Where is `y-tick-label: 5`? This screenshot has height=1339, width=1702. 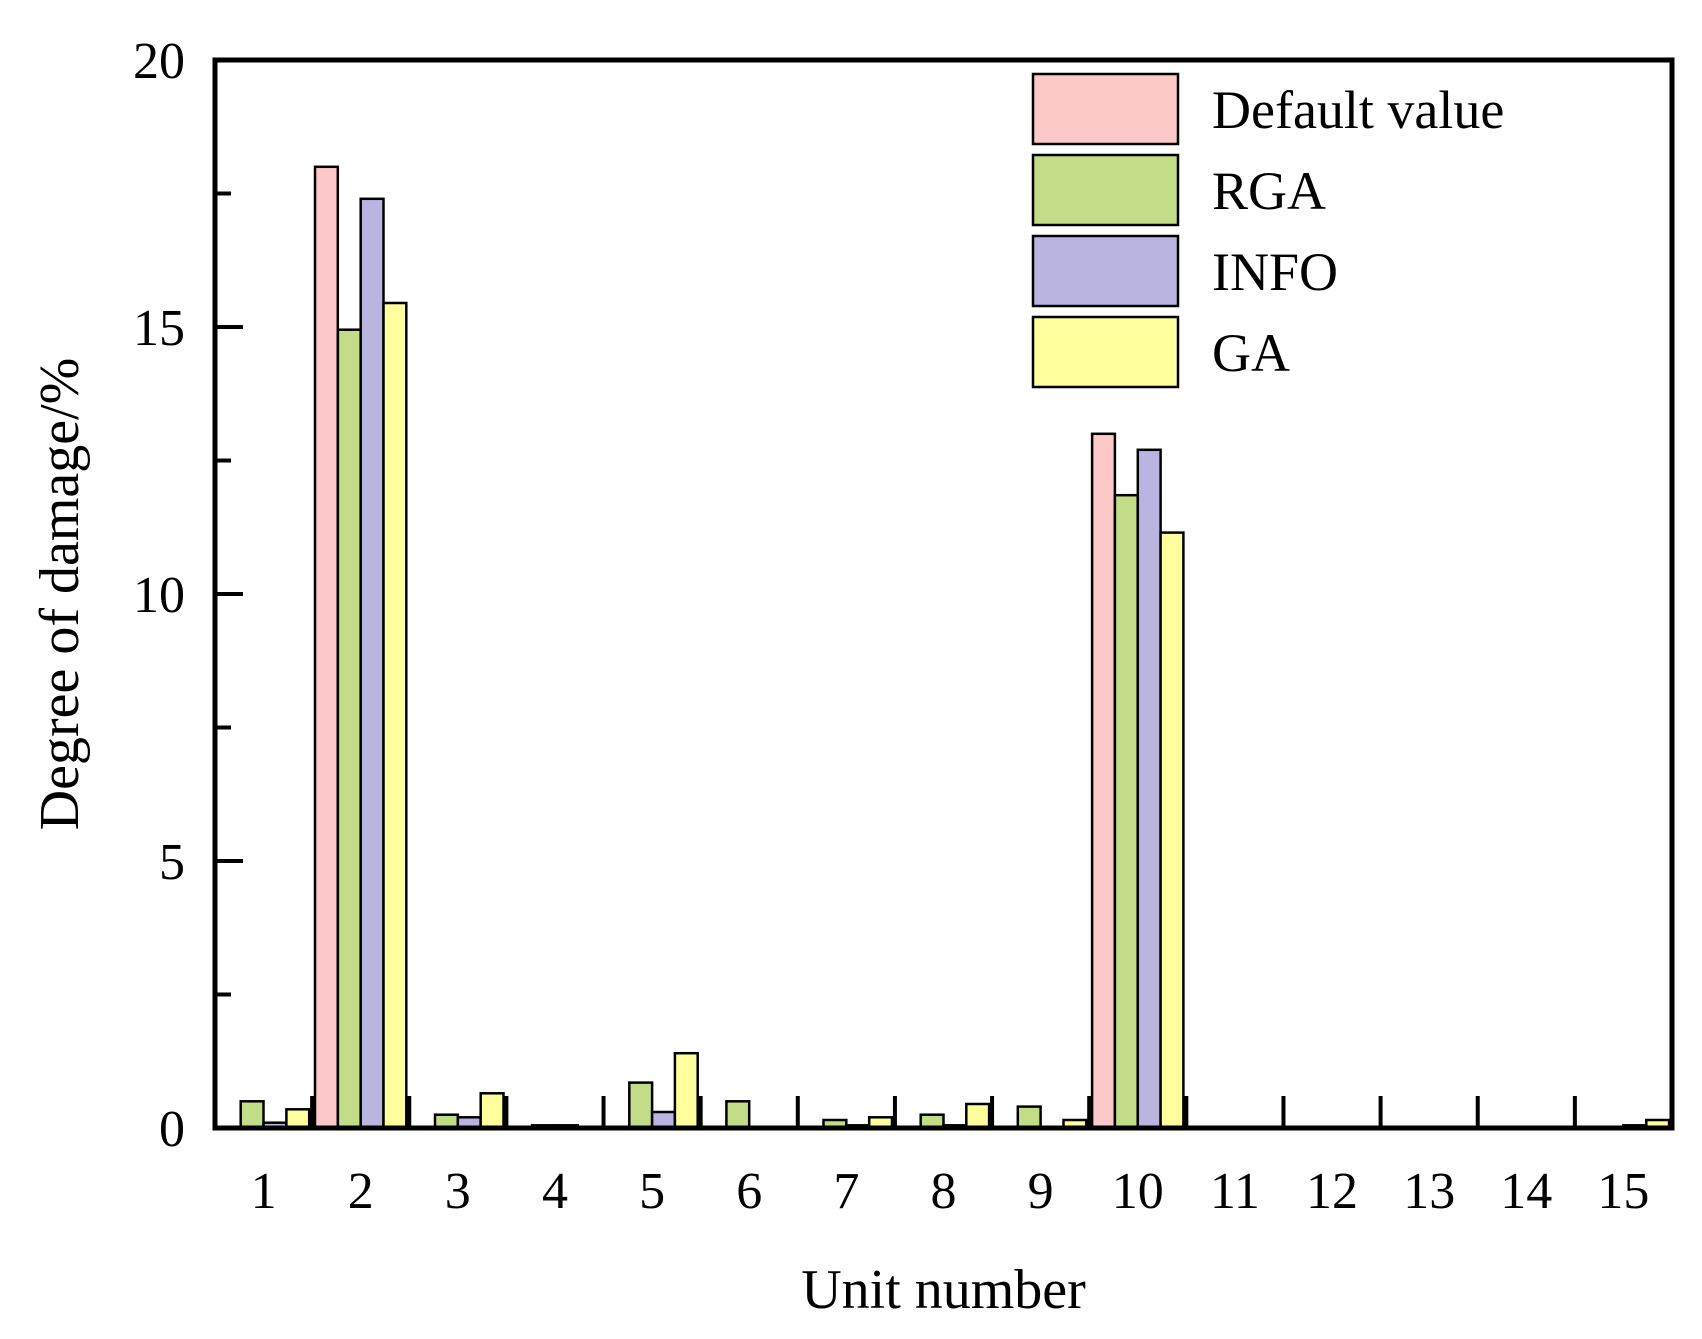 y-tick-label: 5 is located at coordinates (172, 862).